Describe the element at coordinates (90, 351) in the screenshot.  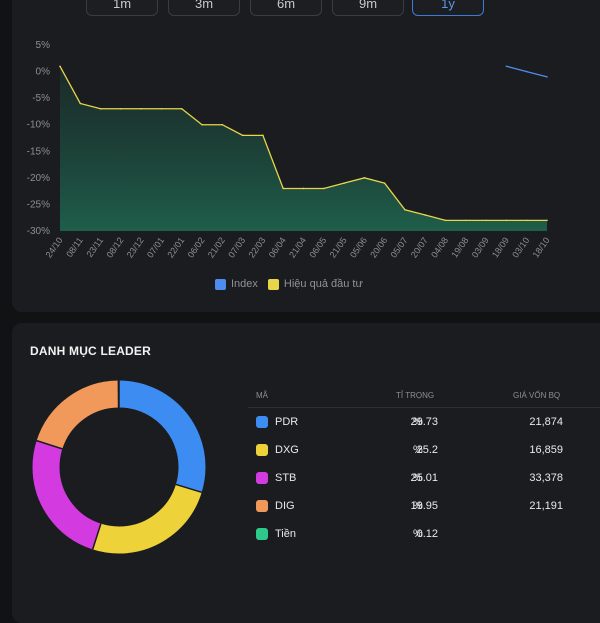
I see `portfolio-title: DANH MỤC LEADER` at that location.